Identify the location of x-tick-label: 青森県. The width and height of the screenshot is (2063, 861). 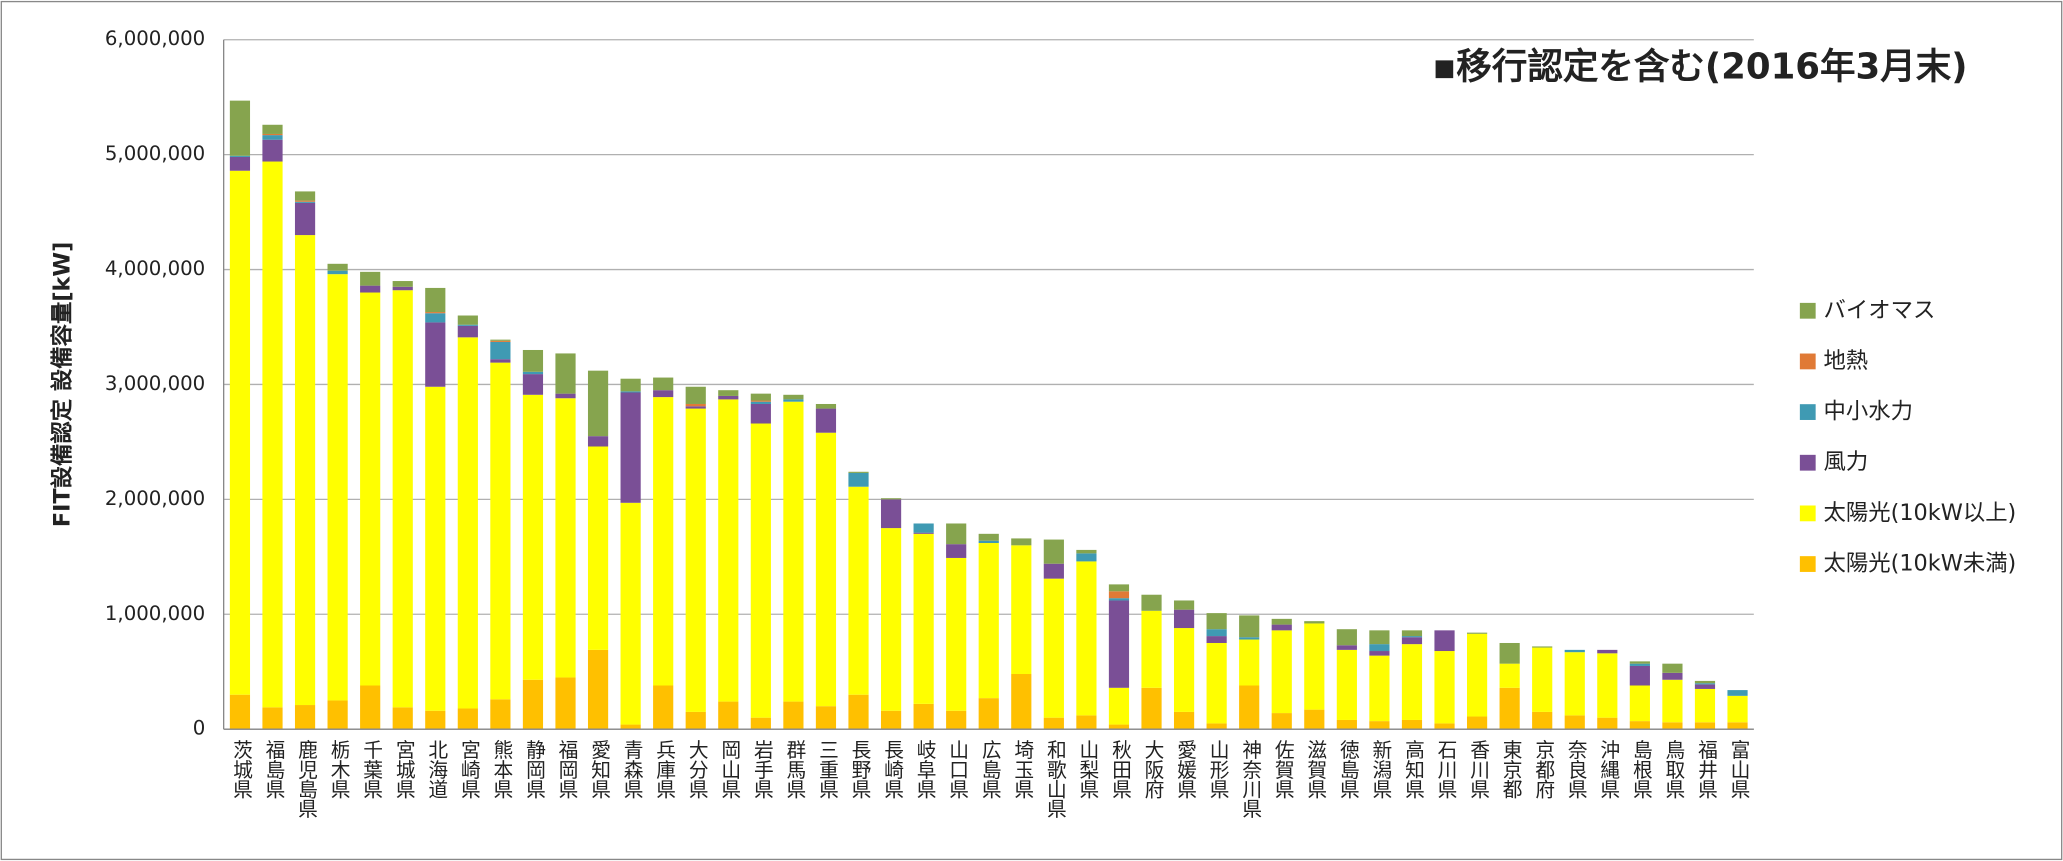
(631, 769).